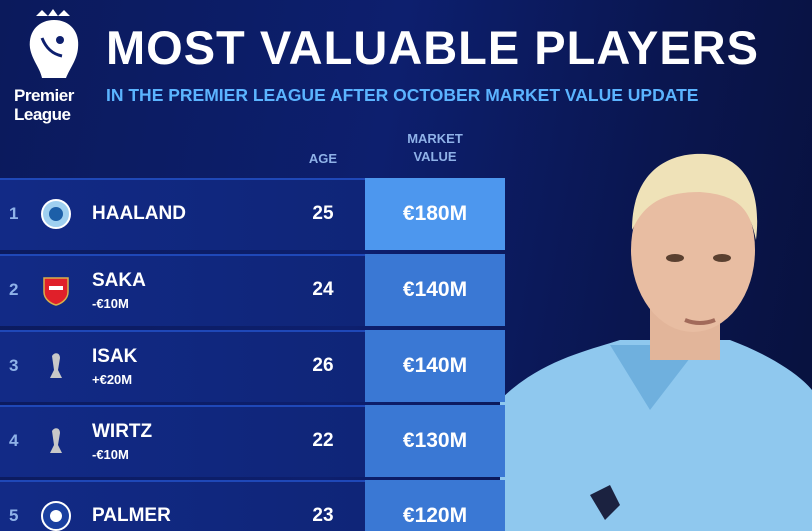  I want to click on title: MOST VALUABLE PLAYERS, so click(432, 47).